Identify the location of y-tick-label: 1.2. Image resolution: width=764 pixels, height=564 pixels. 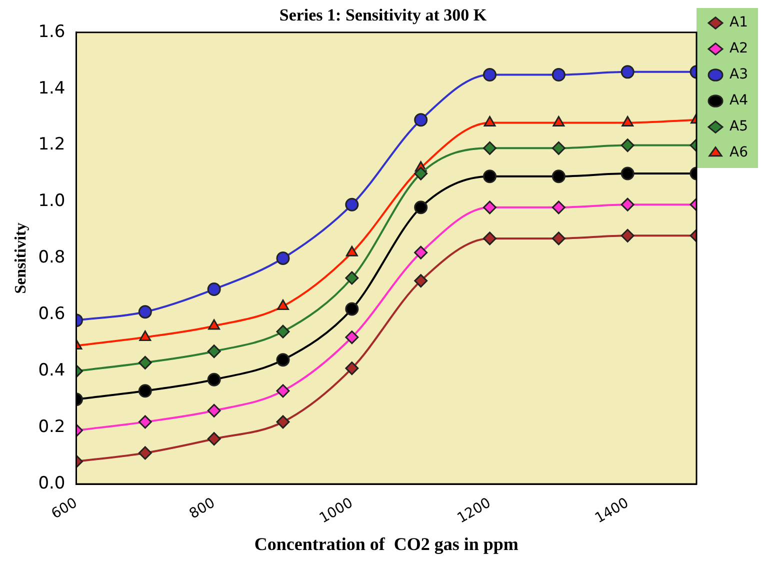
(52, 144).